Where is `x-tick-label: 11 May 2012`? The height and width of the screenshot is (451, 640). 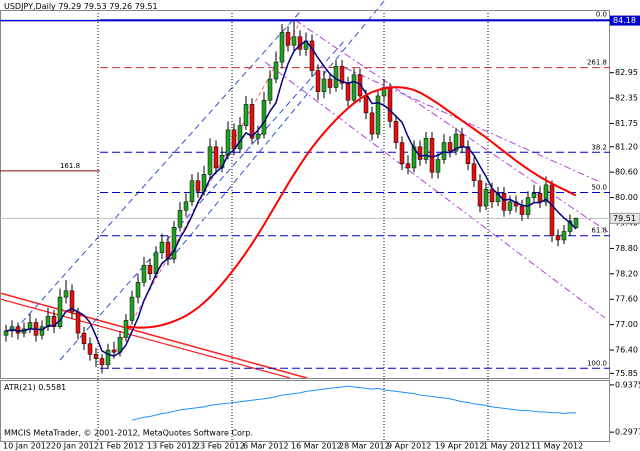 x-tick-label: 11 May 2012 is located at coordinates (557, 446).